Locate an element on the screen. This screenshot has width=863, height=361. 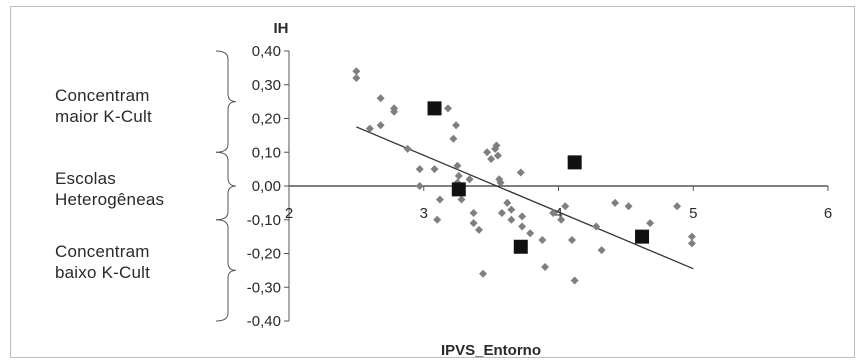
x-tick-label: 2 is located at coordinates (289, 213).